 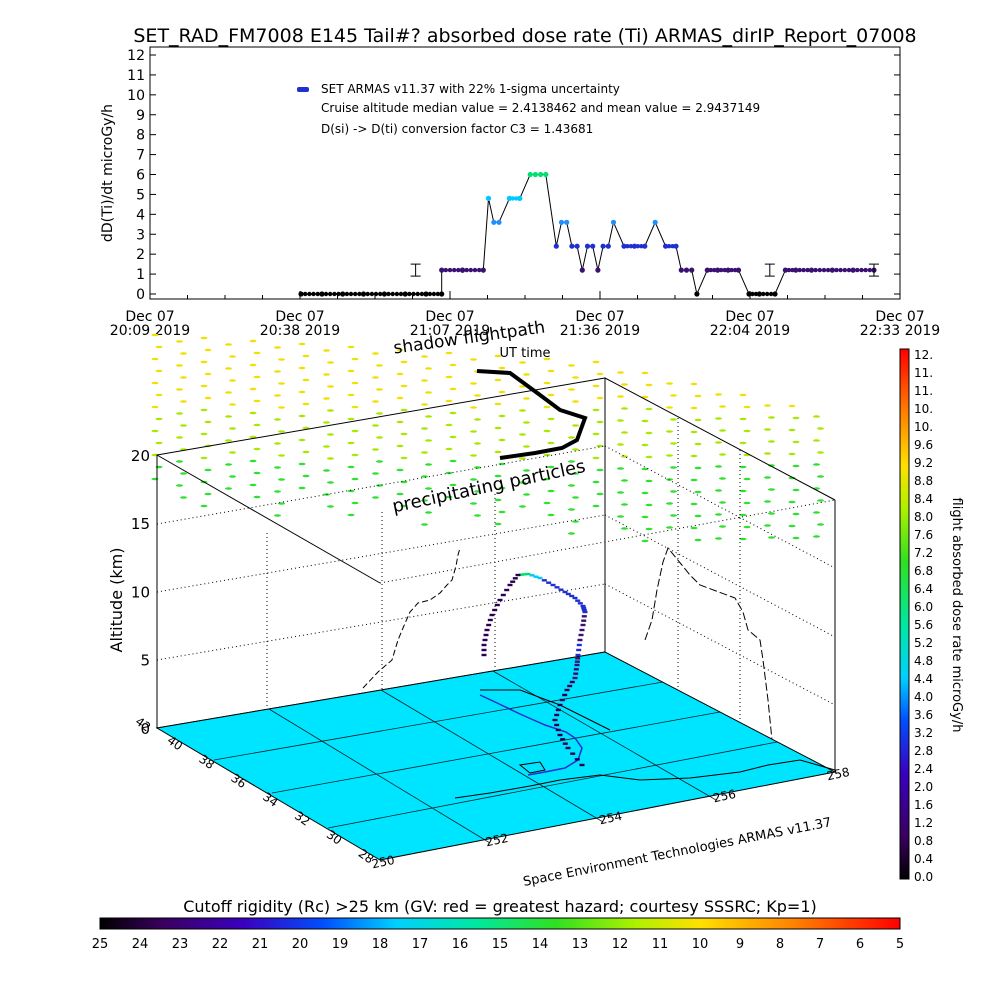 I want to click on flight-track-ground-shadow, so click(x=531, y=735).